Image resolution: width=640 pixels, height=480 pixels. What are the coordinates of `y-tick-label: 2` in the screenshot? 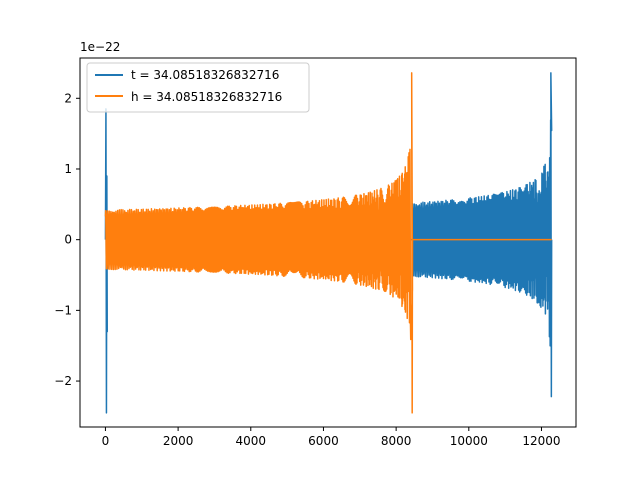 It's located at (68, 98).